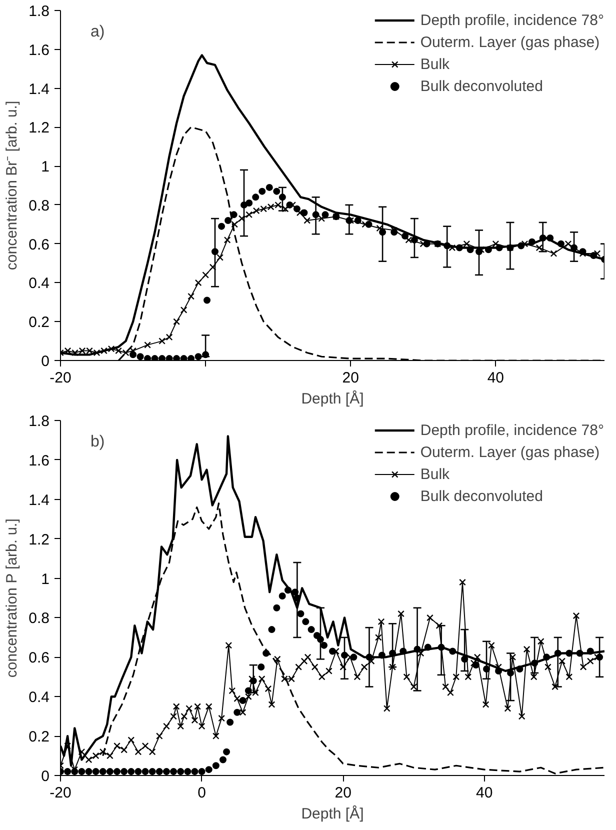 The height and width of the screenshot is (830, 616). What do you see at coordinates (12, 598) in the screenshot?
I see `y-axis-title: concentration P [arb. u.]` at bounding box center [12, 598].